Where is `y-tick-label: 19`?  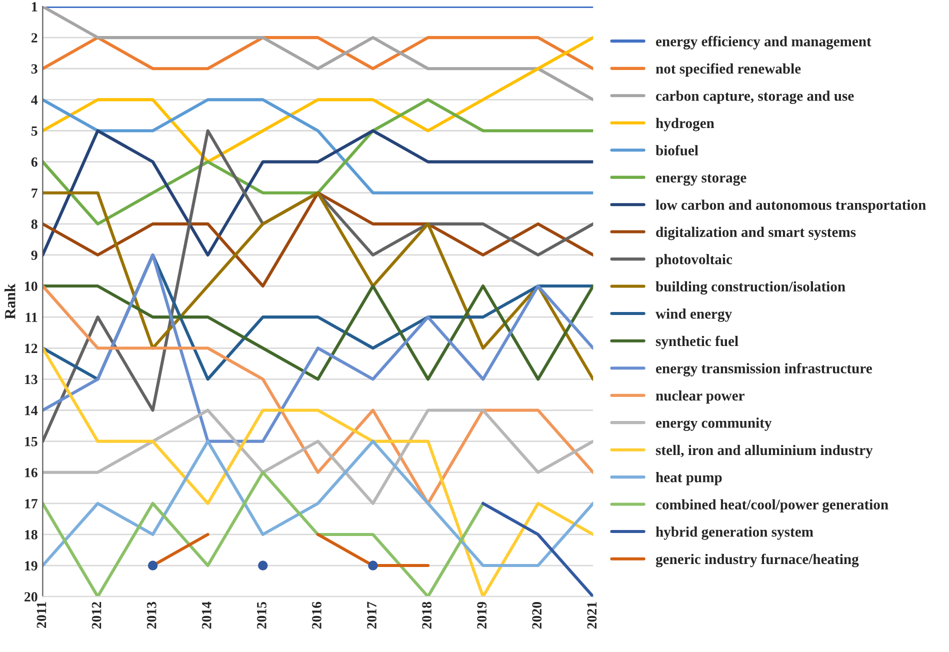
y-tick-label: 19 is located at coordinates (31, 565).